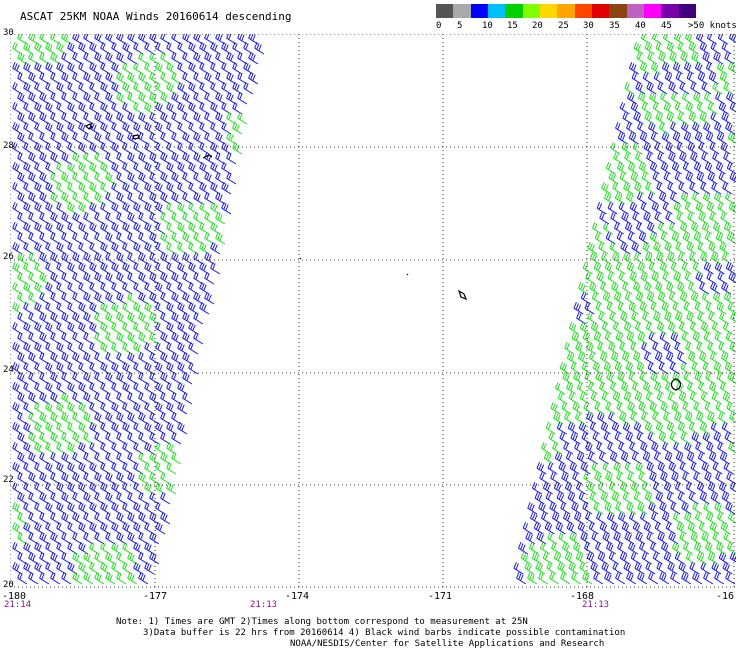 The width and height of the screenshot is (740, 650). What do you see at coordinates (614, 26) in the screenshot?
I see `legend-label: 35` at bounding box center [614, 26].